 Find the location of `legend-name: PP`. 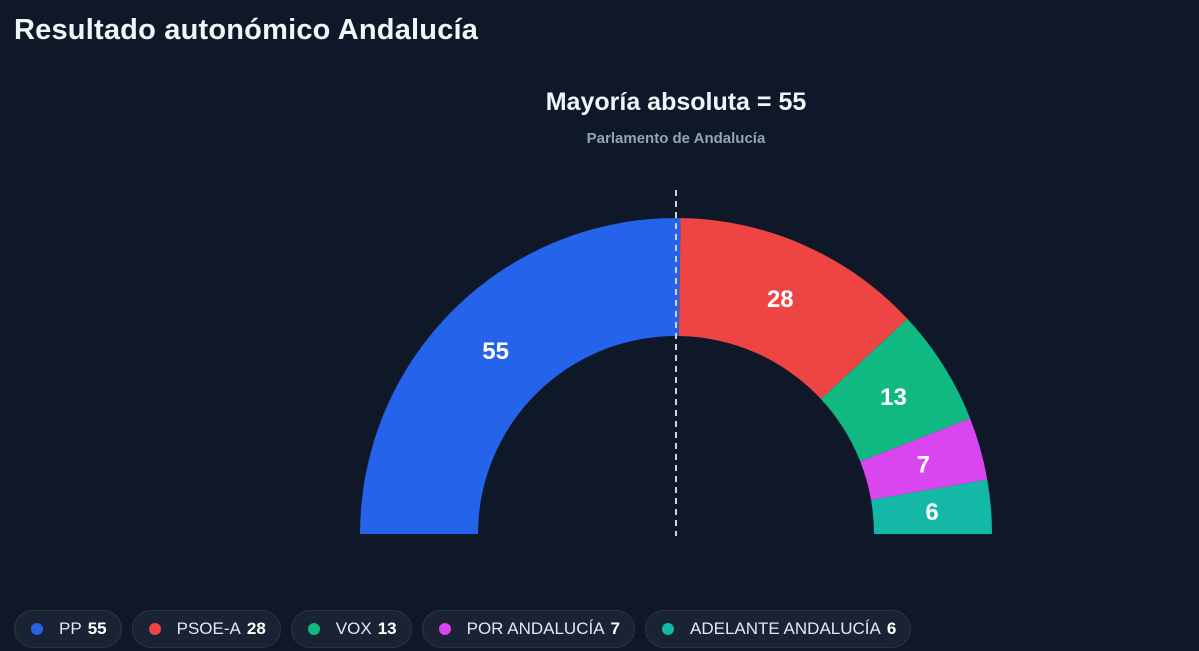

legend-name: PP is located at coordinates (70, 628).